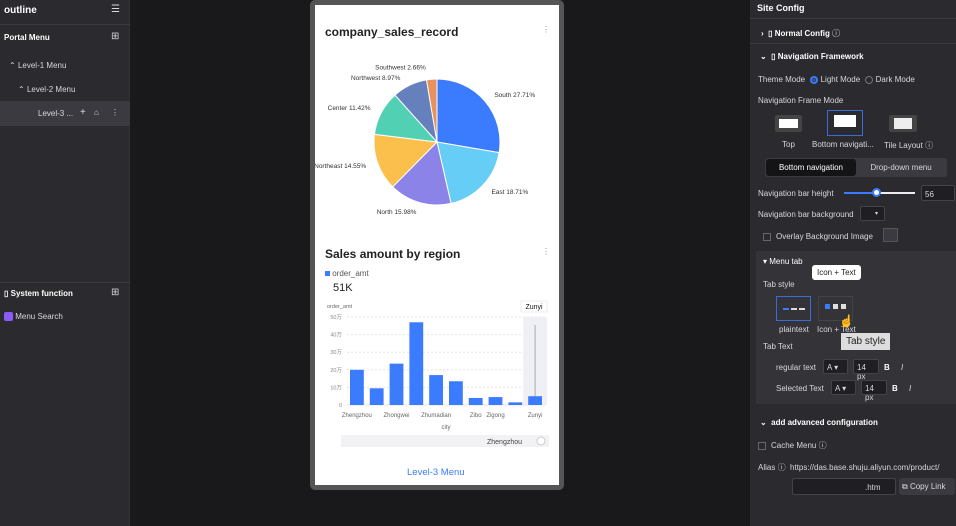 Image resolution: width=956 pixels, height=526 pixels. Describe the element at coordinates (767, 467) in the screenshot. I see `alias-text: Alias` at that location.